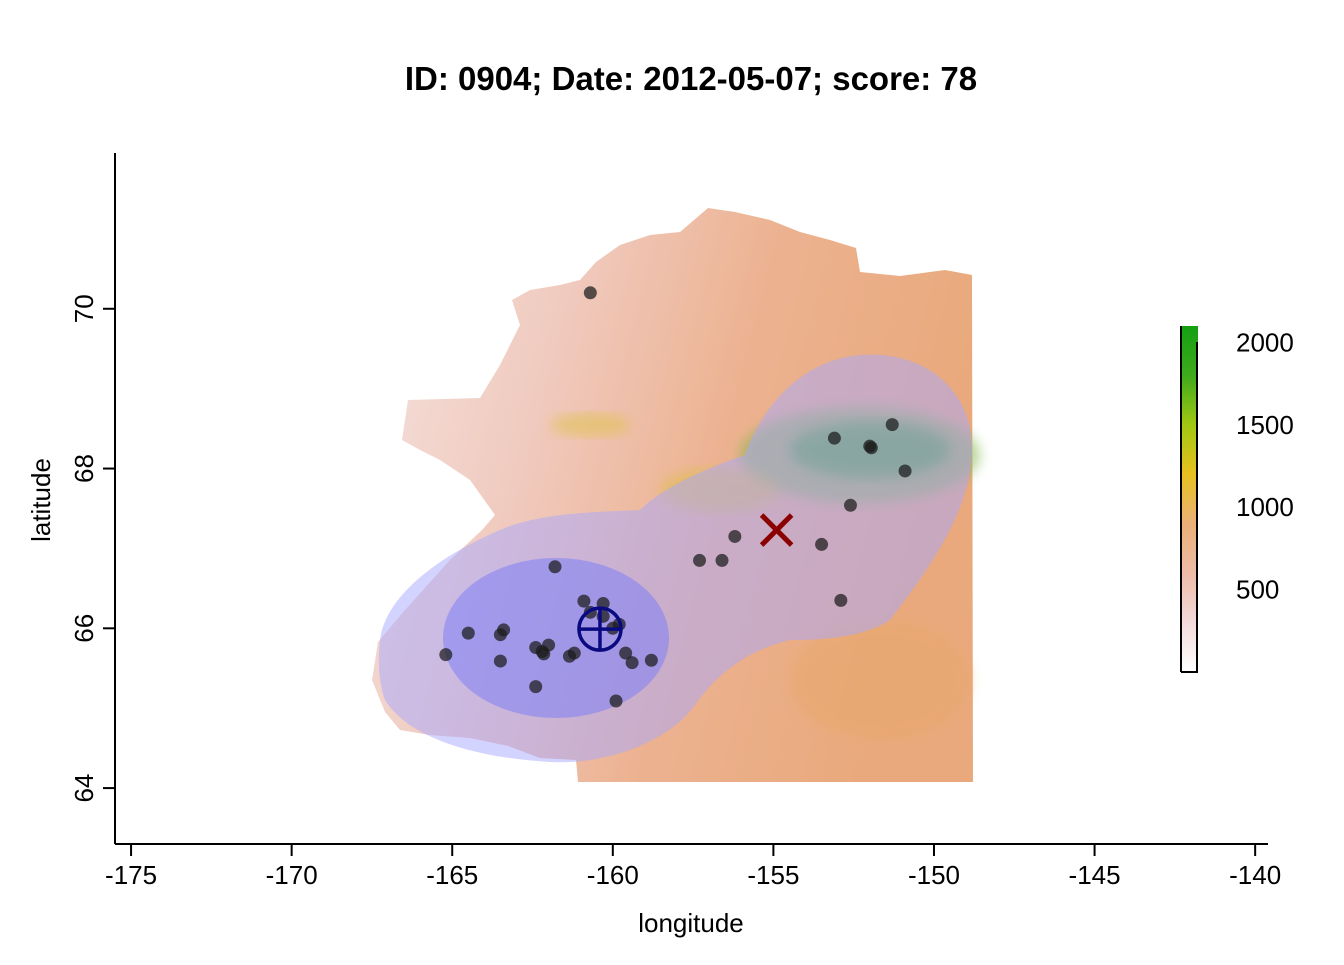 The height and width of the screenshot is (965, 1344). What do you see at coordinates (691, 78) in the screenshot?
I see `plot-title: ID: 0904; Date: 2012-05-07; score: 78` at bounding box center [691, 78].